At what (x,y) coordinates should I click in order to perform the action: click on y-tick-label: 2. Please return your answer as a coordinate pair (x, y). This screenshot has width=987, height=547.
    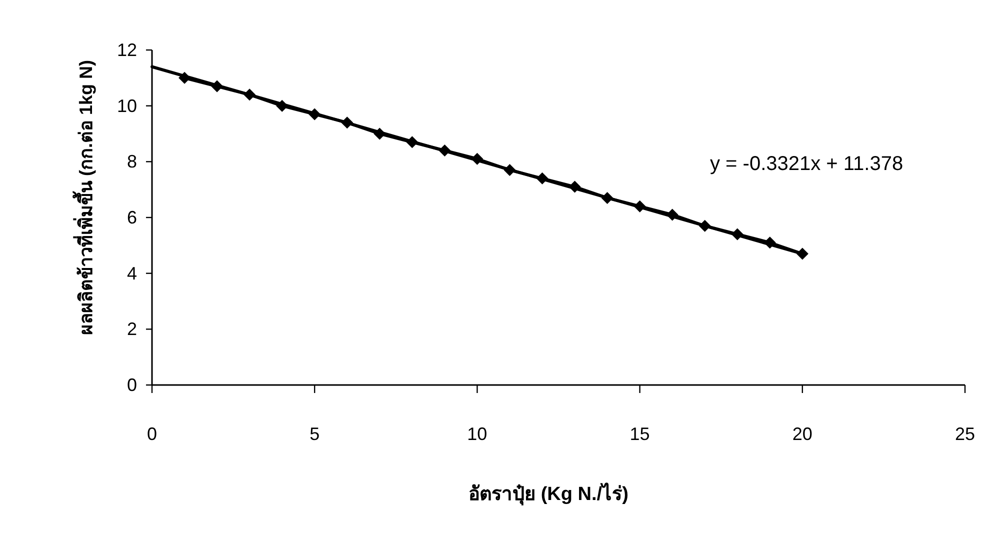
    Looking at the image, I should click on (131, 329).